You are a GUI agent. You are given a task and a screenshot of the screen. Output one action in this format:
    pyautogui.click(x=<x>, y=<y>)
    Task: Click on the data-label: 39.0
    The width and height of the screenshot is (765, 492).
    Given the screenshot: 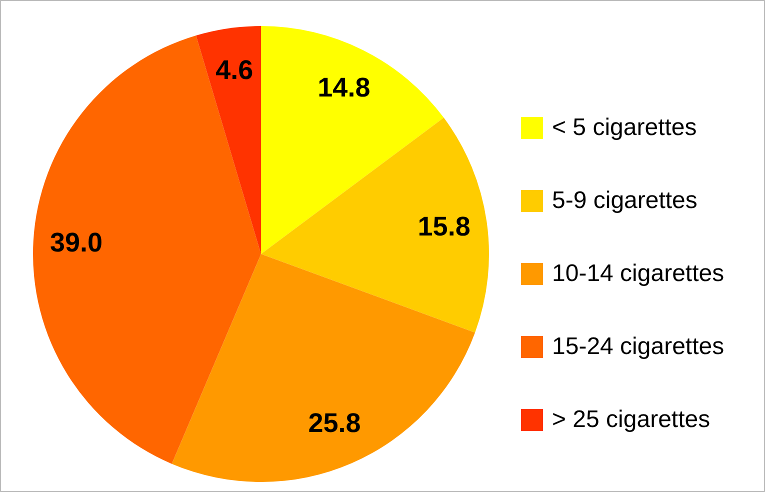 What is the action you would take?
    pyautogui.click(x=76, y=243)
    